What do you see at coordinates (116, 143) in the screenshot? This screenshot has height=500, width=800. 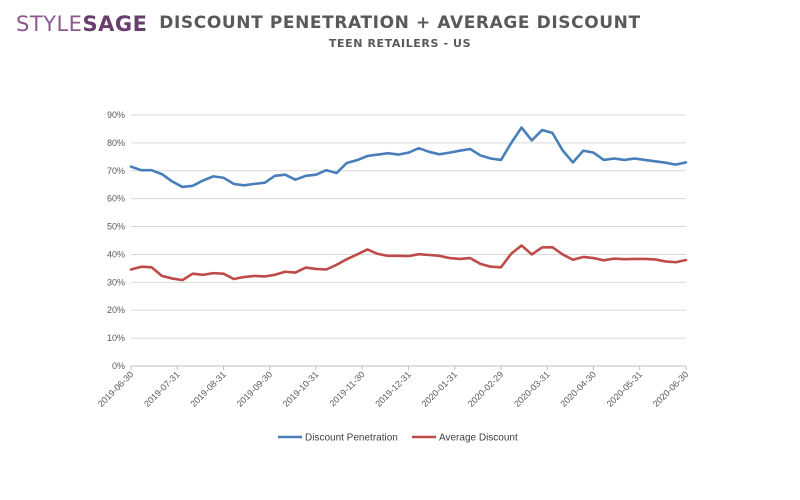 I see `y-tick-label: 80%` at bounding box center [116, 143].